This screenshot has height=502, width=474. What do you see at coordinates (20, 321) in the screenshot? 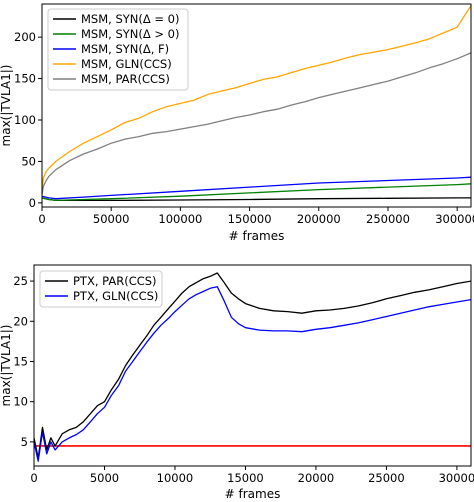
I see `y-tick-label: 20` at bounding box center [20, 321].